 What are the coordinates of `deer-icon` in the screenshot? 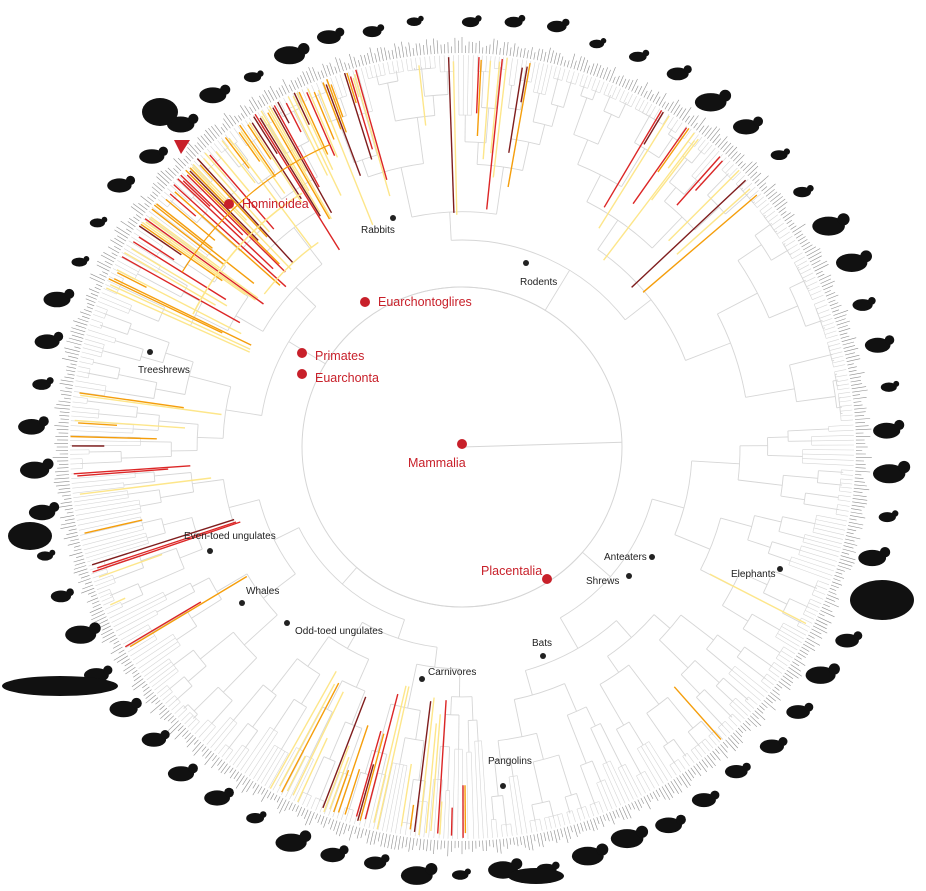 It's located at (98, 222).